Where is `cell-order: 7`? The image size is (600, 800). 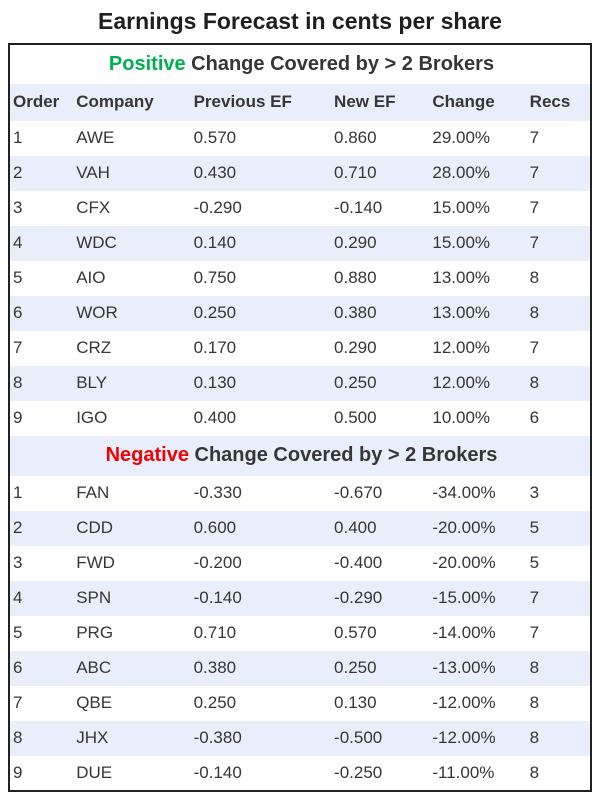
cell-order: 7 is located at coordinates (18, 703).